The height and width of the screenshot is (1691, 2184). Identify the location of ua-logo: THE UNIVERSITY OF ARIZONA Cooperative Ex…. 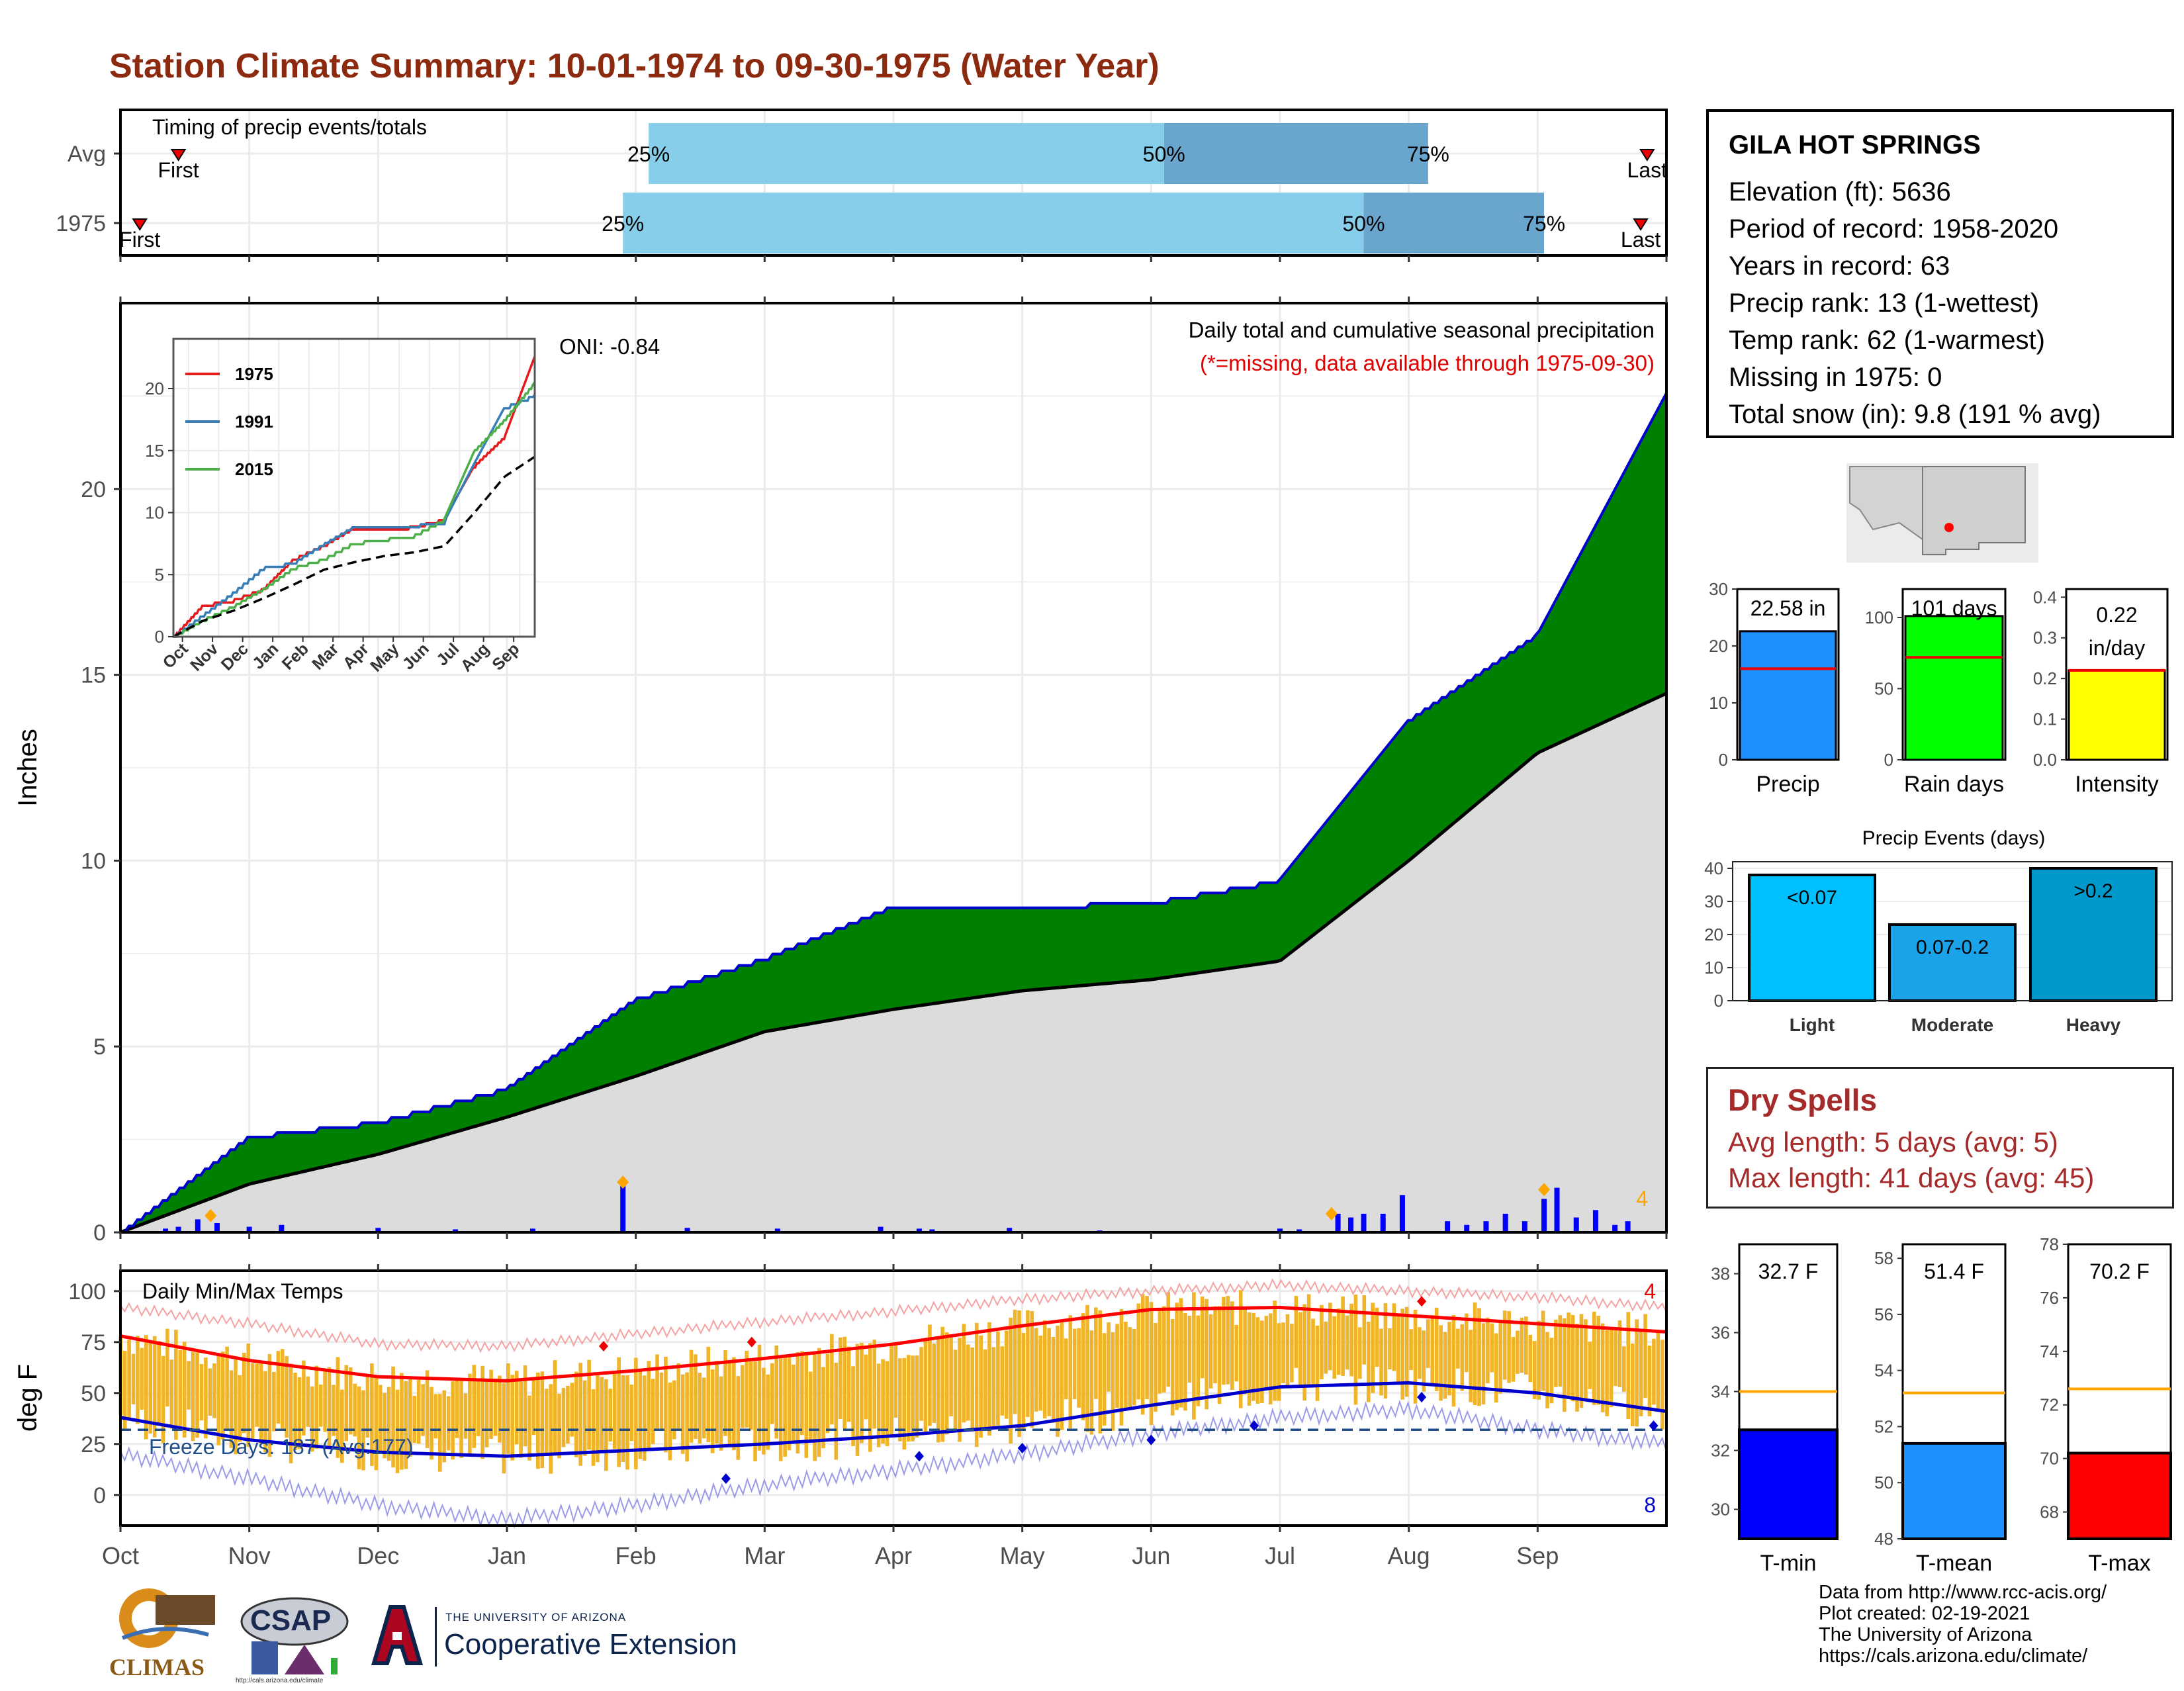
(553, 1636).